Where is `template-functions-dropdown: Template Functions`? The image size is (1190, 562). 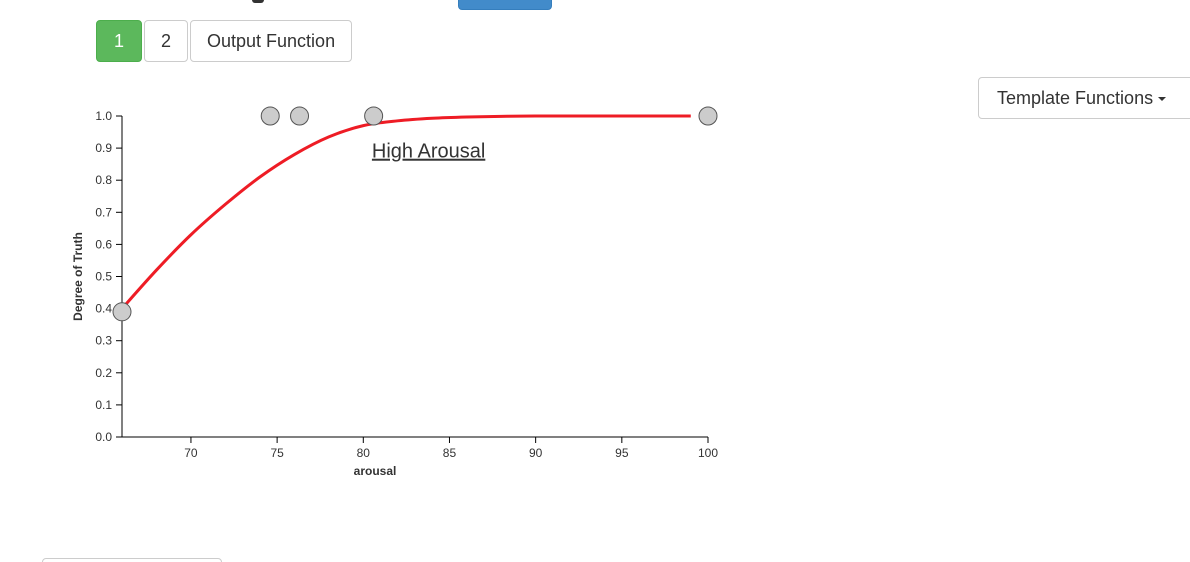 template-functions-dropdown: Template Functions is located at coordinates (1084, 98).